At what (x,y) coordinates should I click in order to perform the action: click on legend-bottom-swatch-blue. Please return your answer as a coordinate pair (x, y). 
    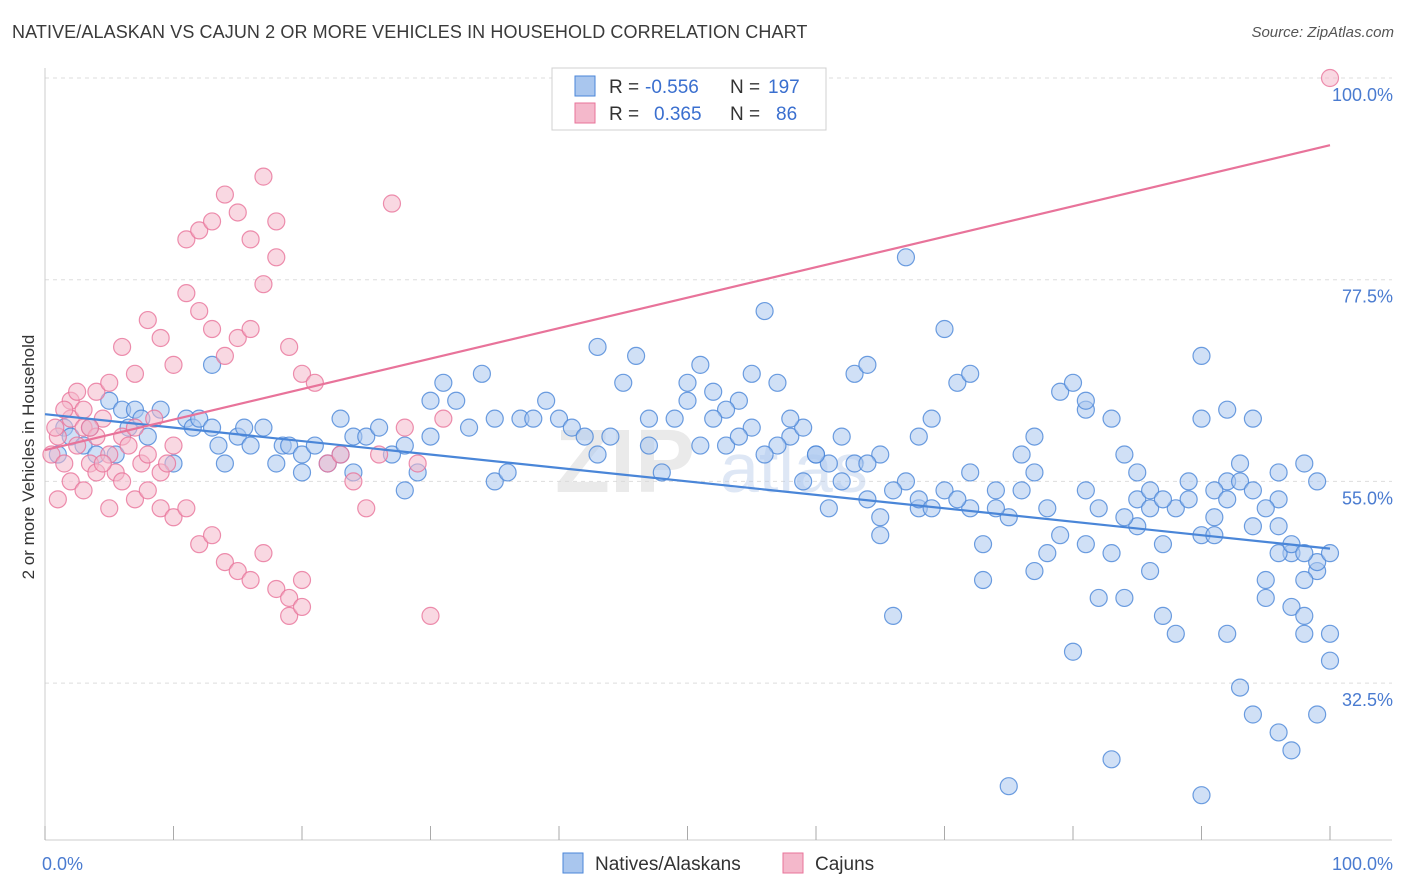
    Looking at the image, I should click on (573, 863).